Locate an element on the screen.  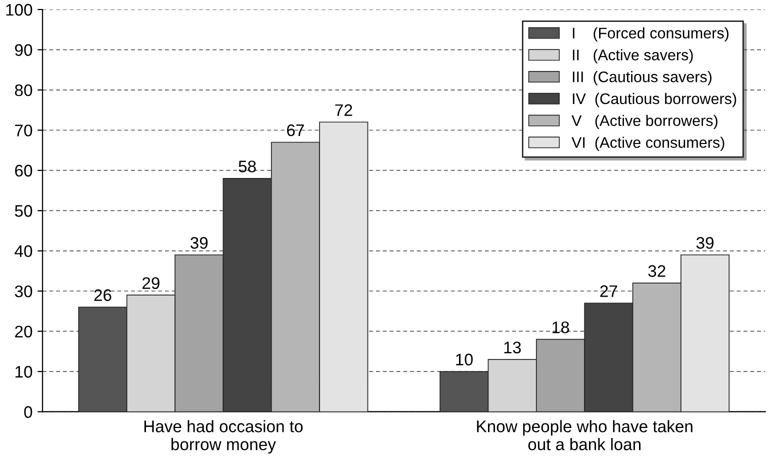
data-label: 26 is located at coordinates (103, 295).